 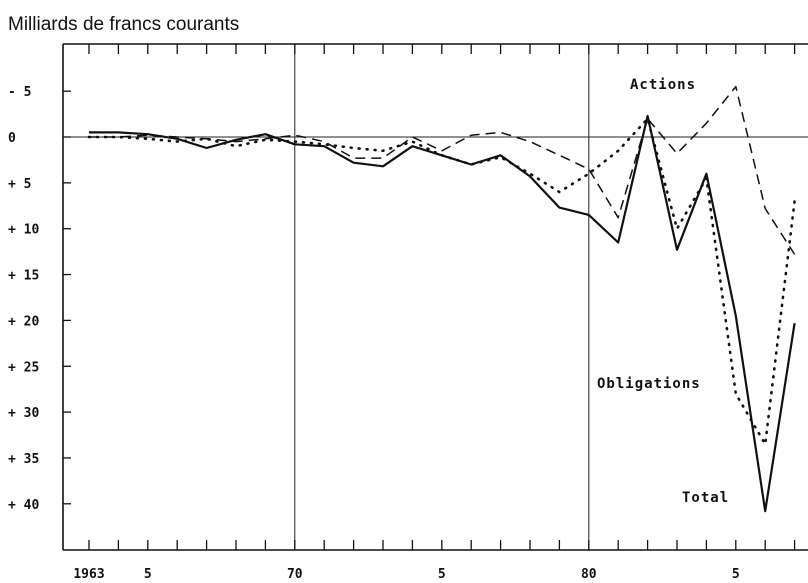 I want to click on x-tick-label: 1963, so click(x=88, y=574).